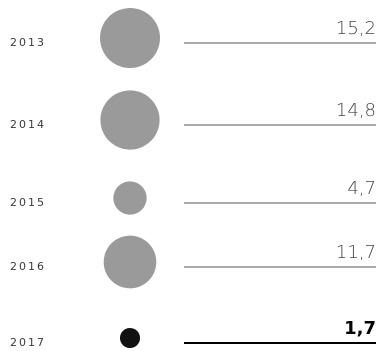 The image size is (378, 351). Describe the element at coordinates (356, 110) in the screenshot. I see `value-label: 14,8` at that location.